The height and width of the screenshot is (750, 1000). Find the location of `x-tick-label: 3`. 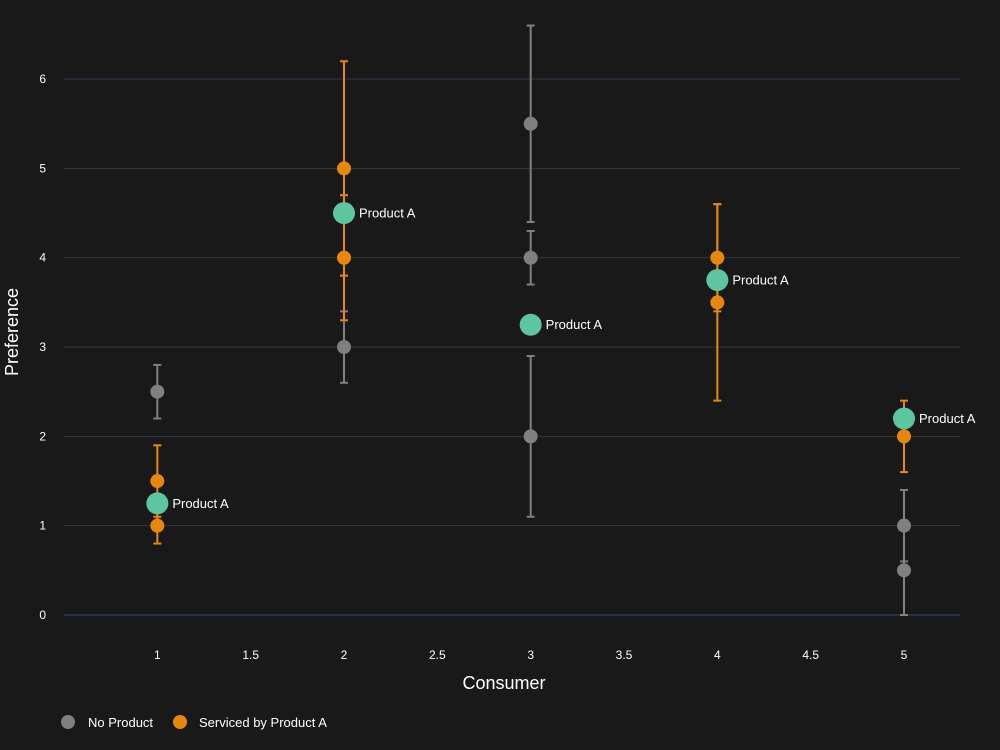

x-tick-label: 3 is located at coordinates (530, 655).